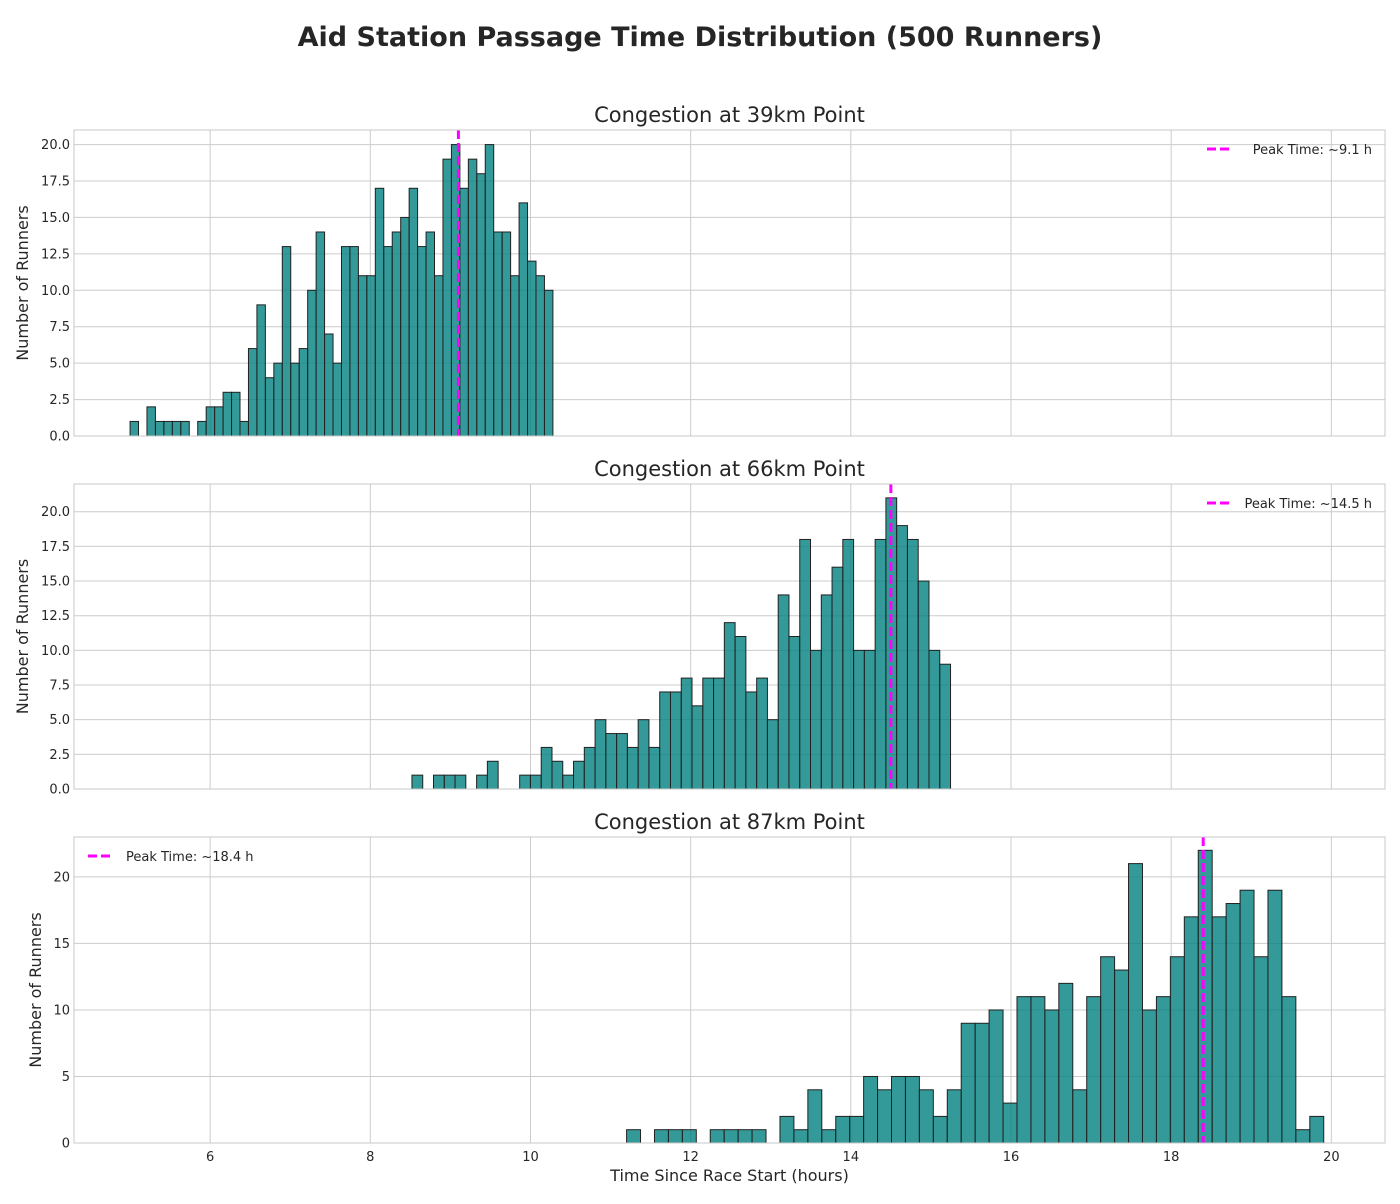 This screenshot has width=1400, height=1204. I want to click on y-tick-label: 15.0, so click(55, 218).